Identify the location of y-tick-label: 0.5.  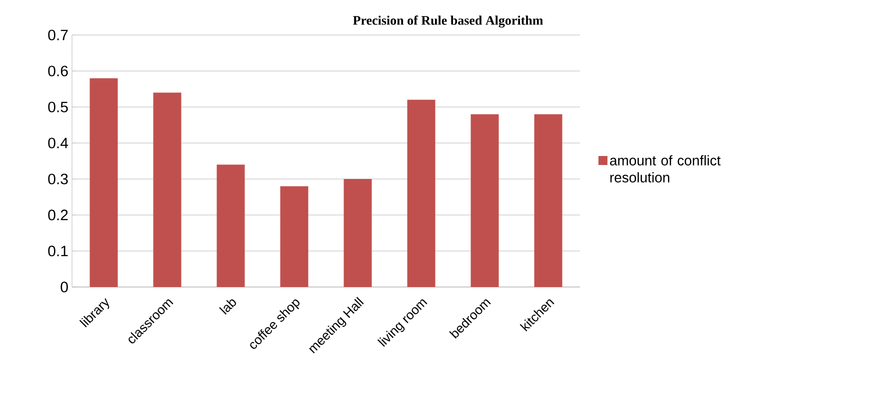
(58, 107).